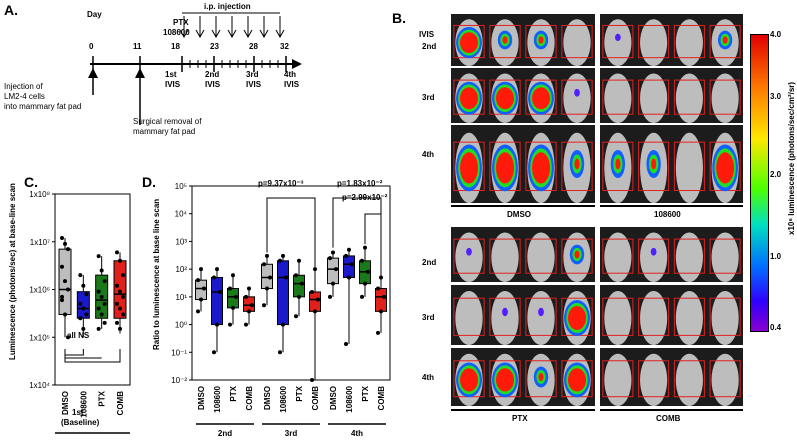 The width and height of the screenshot is (797, 441). I want to click on scan-4th-ivis: IVIS, so click(292, 84).